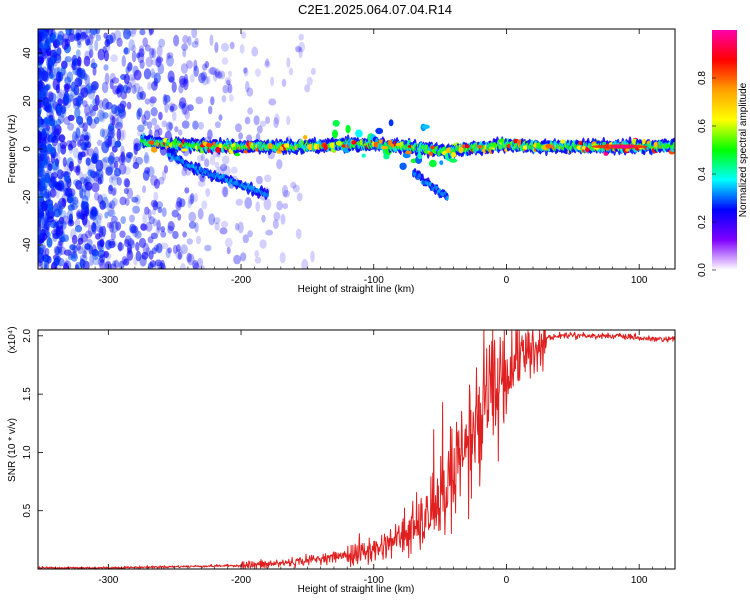 This screenshot has height=600, width=750. What do you see at coordinates (12, 149) in the screenshot?
I see `spectrogram-y-label: Frequency (Hz)` at bounding box center [12, 149].